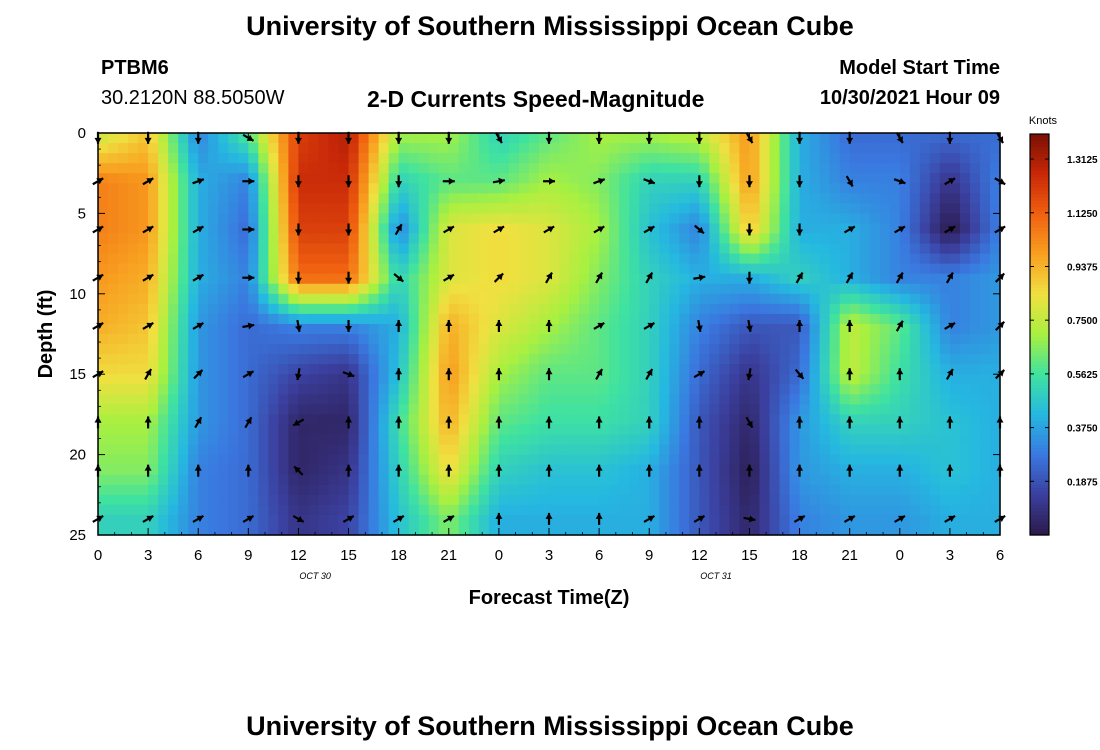  What do you see at coordinates (135, 68) in the screenshot?
I see `station-id: PTBM6` at bounding box center [135, 68].